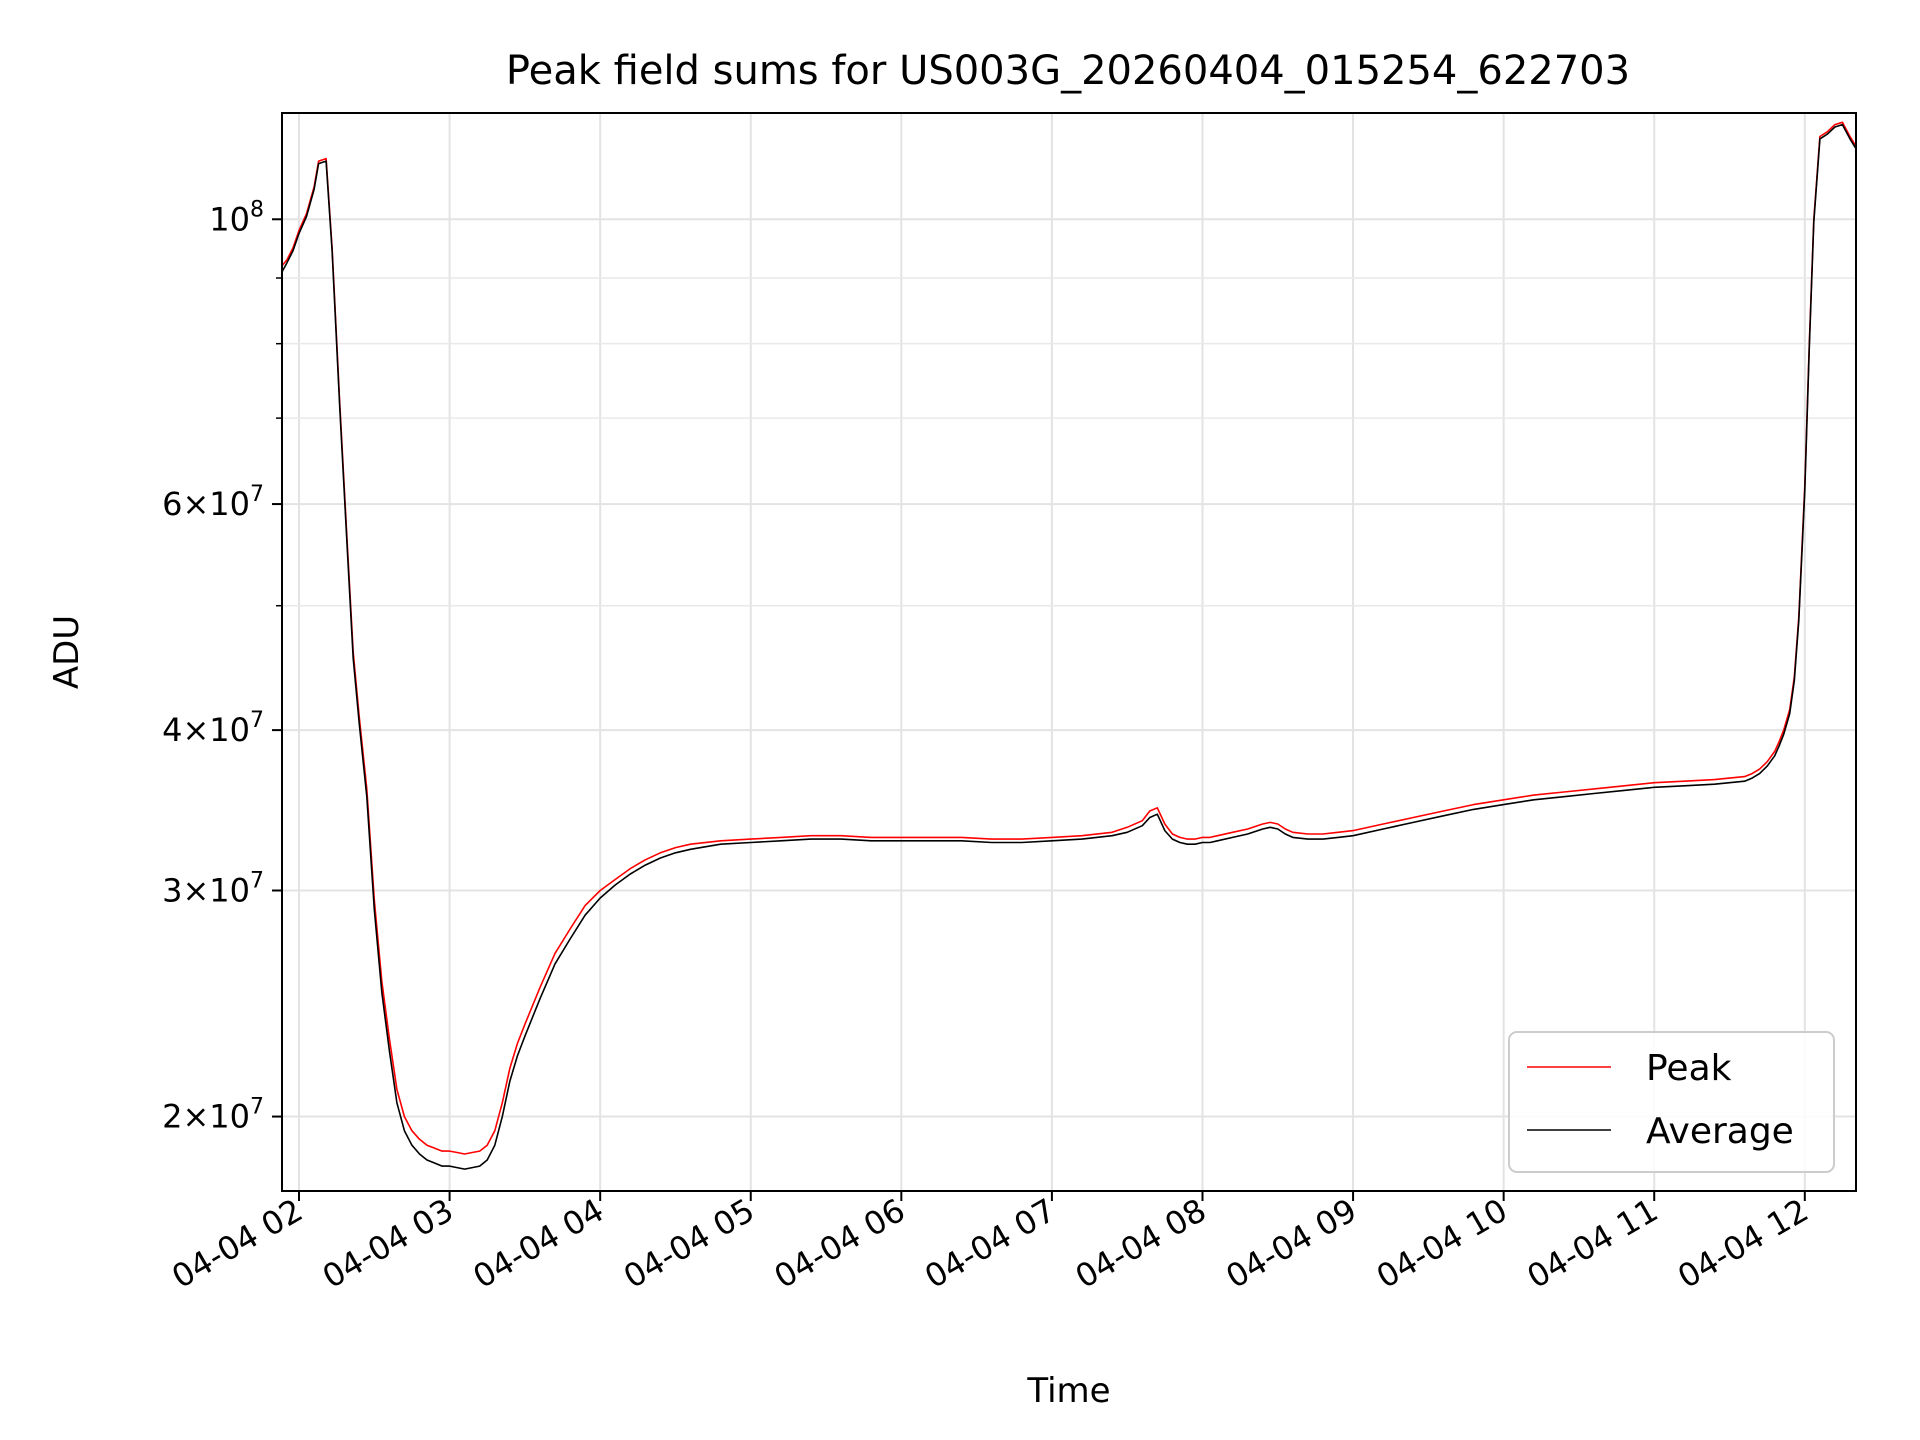 The image size is (1920, 1440). I want to click on legend-average-label: Average, so click(1720, 1131).